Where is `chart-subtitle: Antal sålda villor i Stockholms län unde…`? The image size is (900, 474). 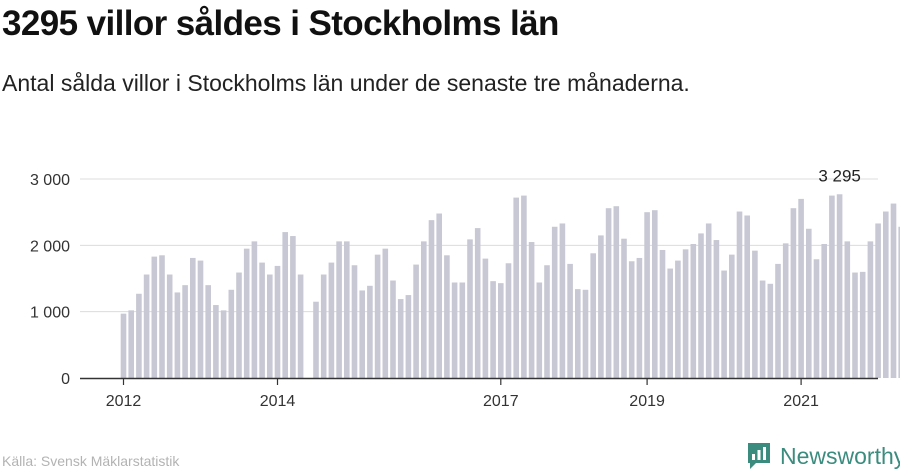 chart-subtitle: Antal sålda villor i Stockholms län unde… is located at coordinates (346, 83).